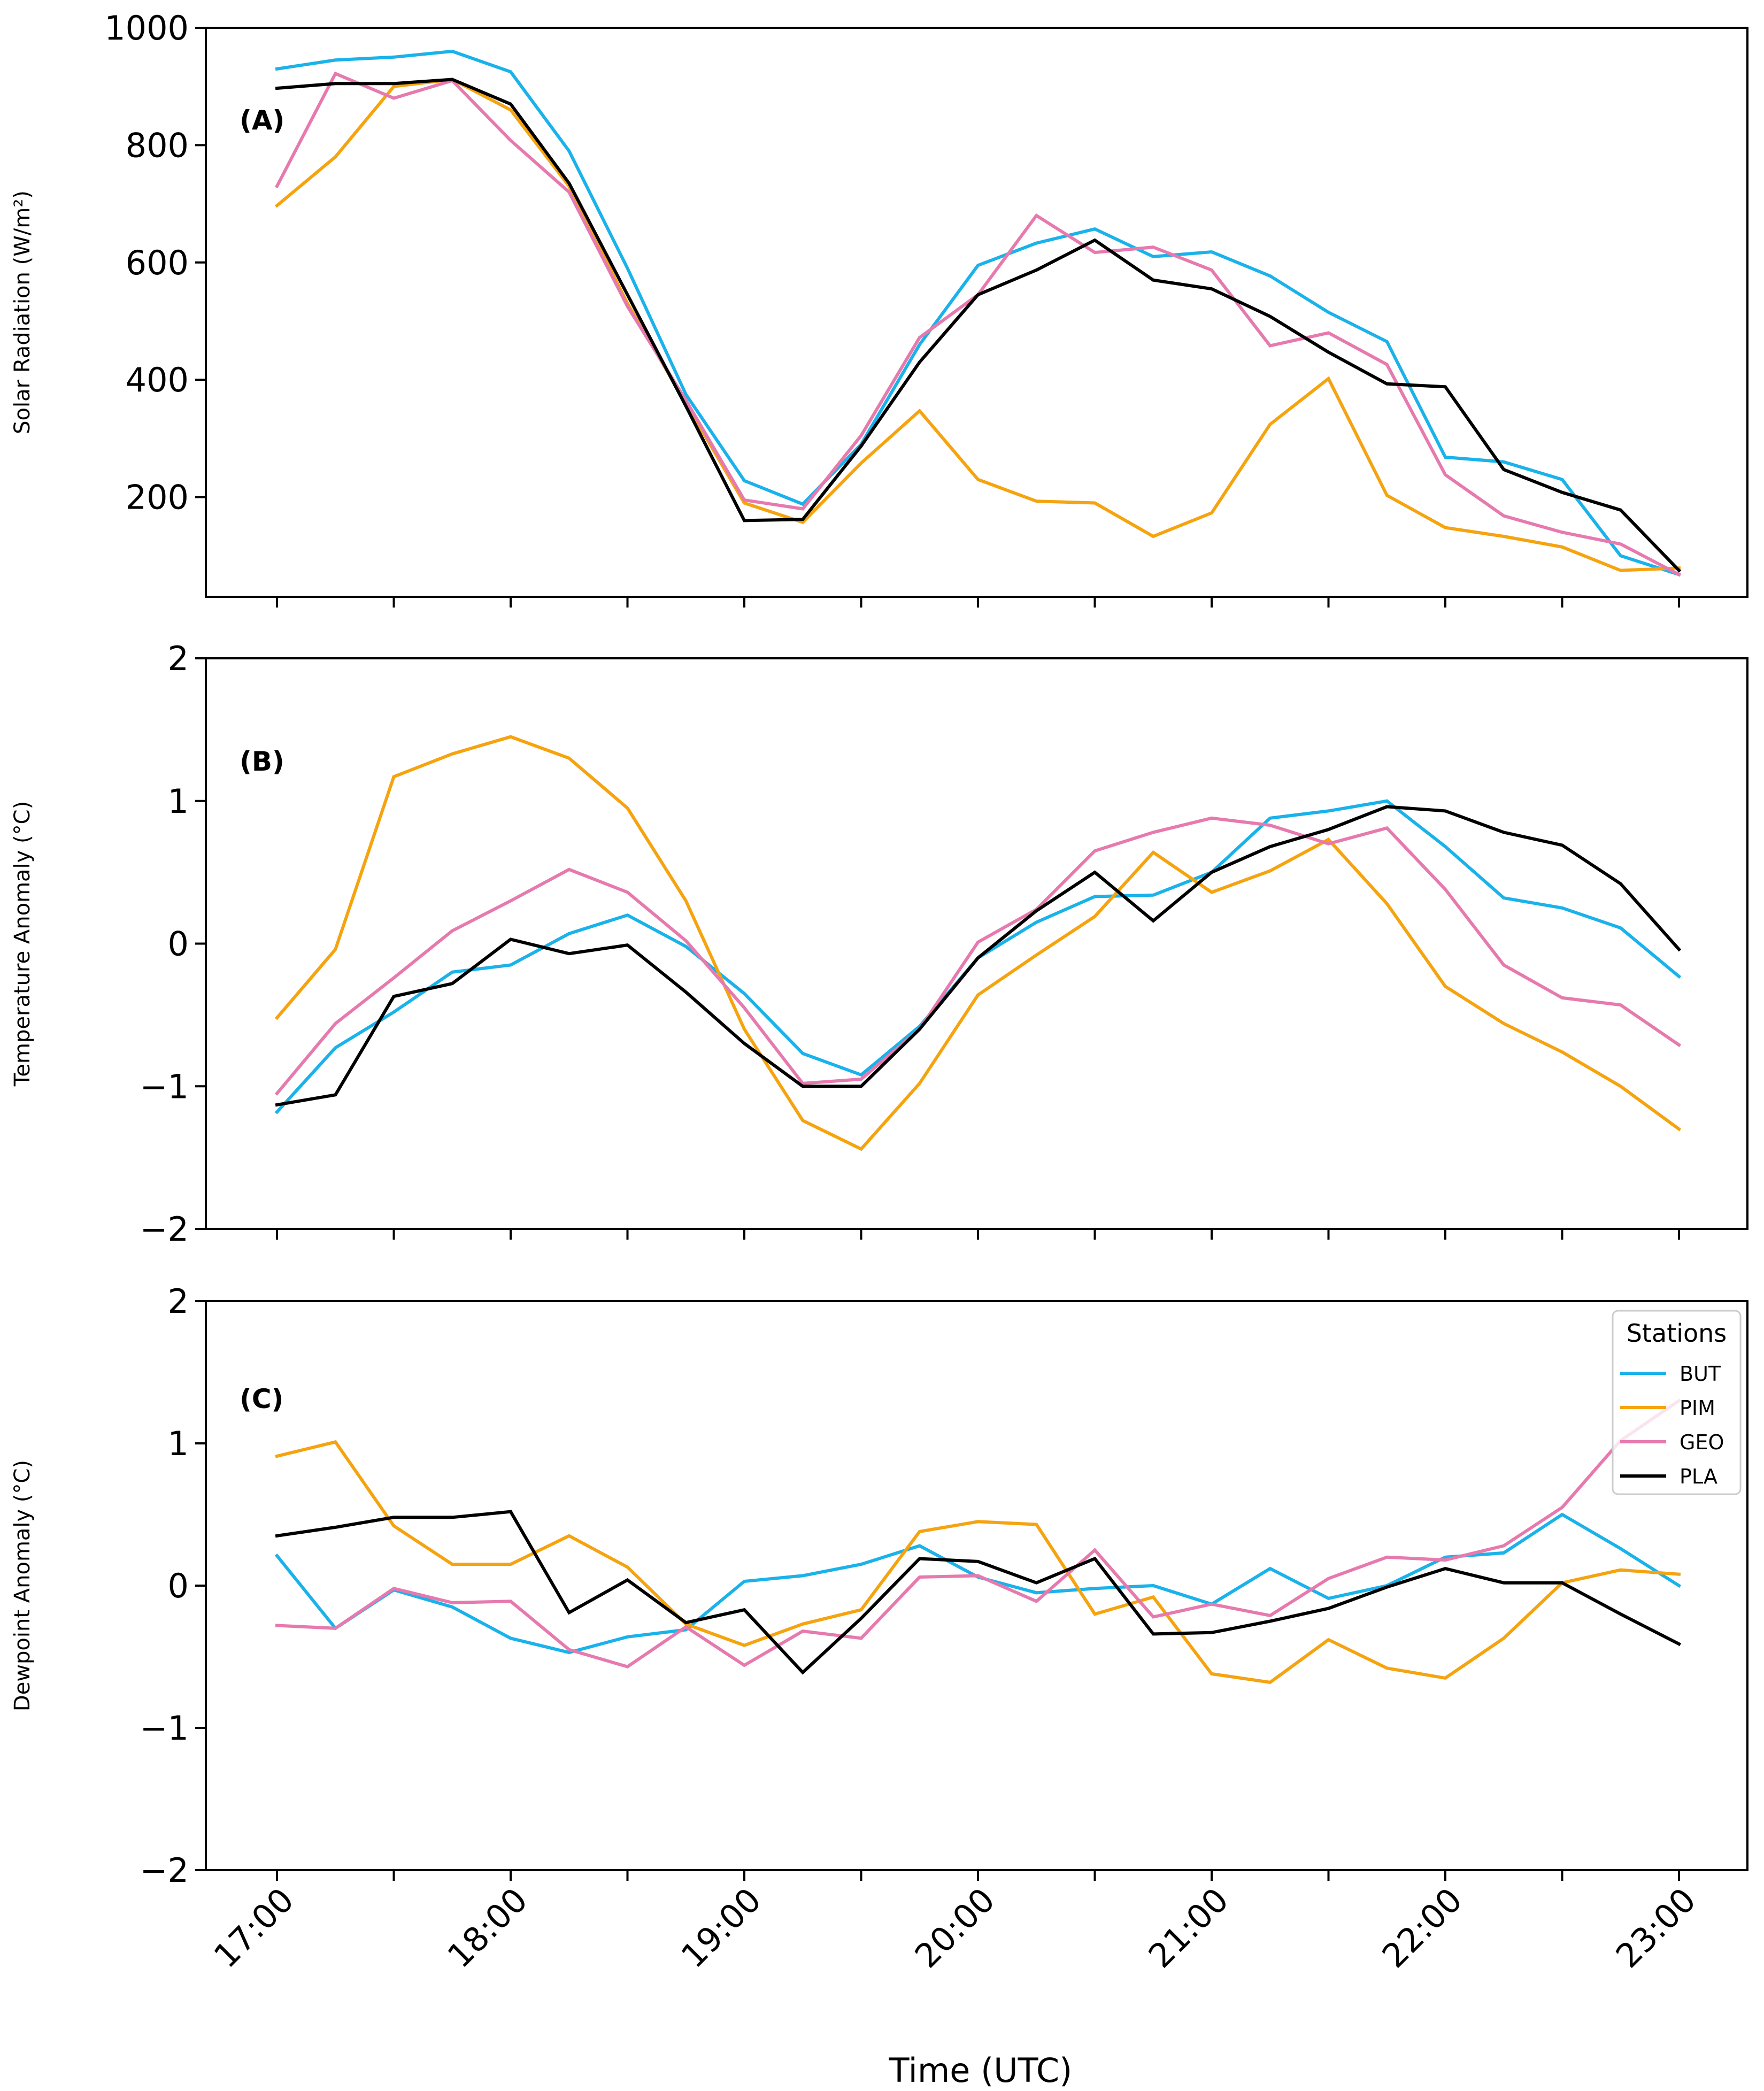 Image resolution: width=1764 pixels, height=2091 pixels. Describe the element at coordinates (254, 1927) in the screenshot. I see `x-tick-label: 17:00` at that location.